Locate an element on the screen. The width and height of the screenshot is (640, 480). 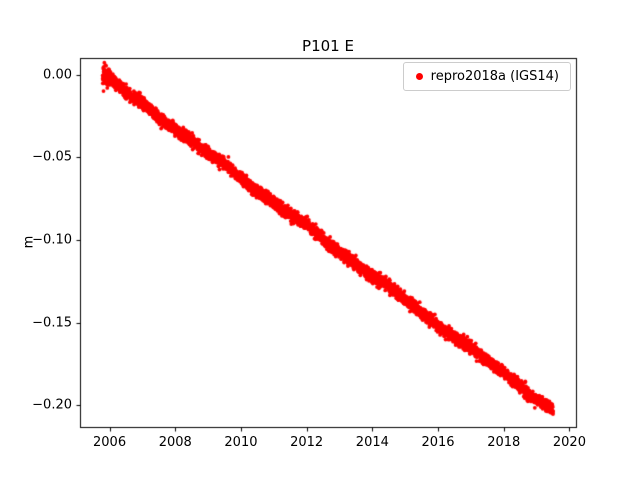
x-tick-label: 2014 is located at coordinates (372, 442).